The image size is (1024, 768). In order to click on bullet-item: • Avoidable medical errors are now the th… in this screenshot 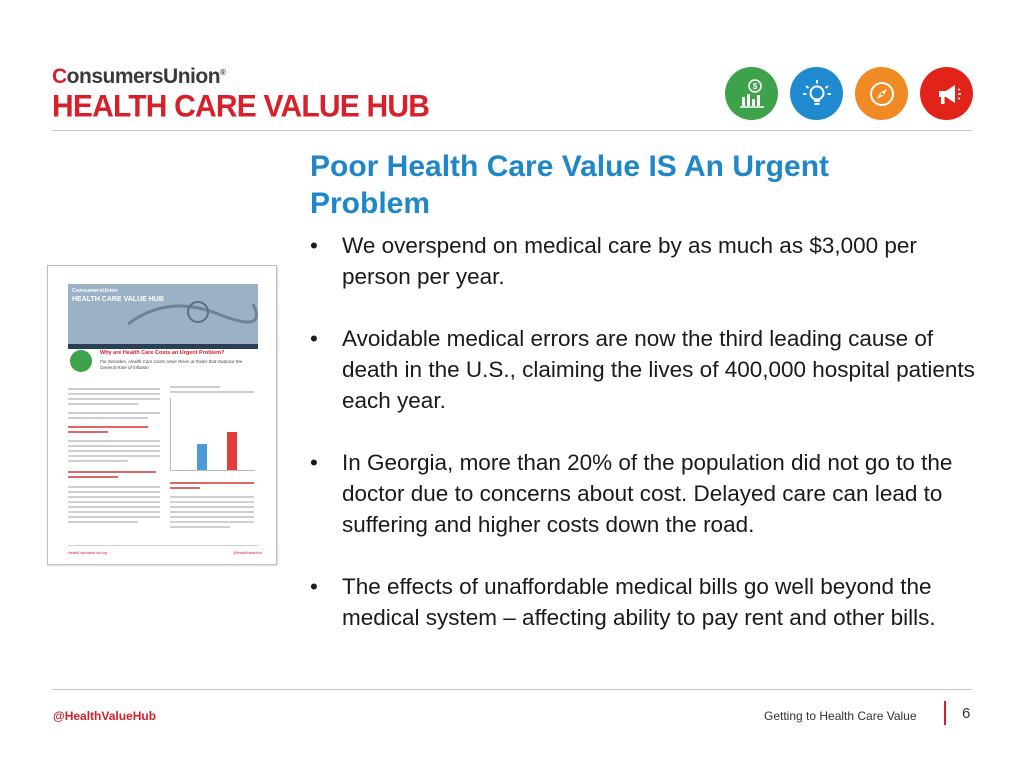, I will do `click(641, 369)`.